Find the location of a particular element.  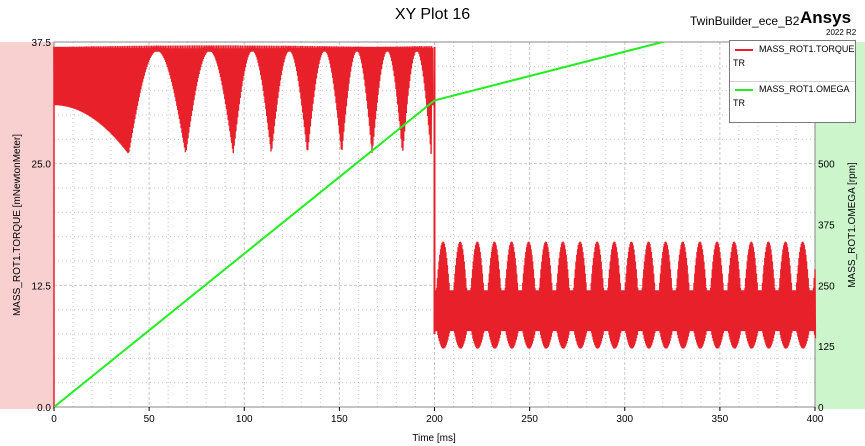

legend-swatch-omega is located at coordinates (744, 90).